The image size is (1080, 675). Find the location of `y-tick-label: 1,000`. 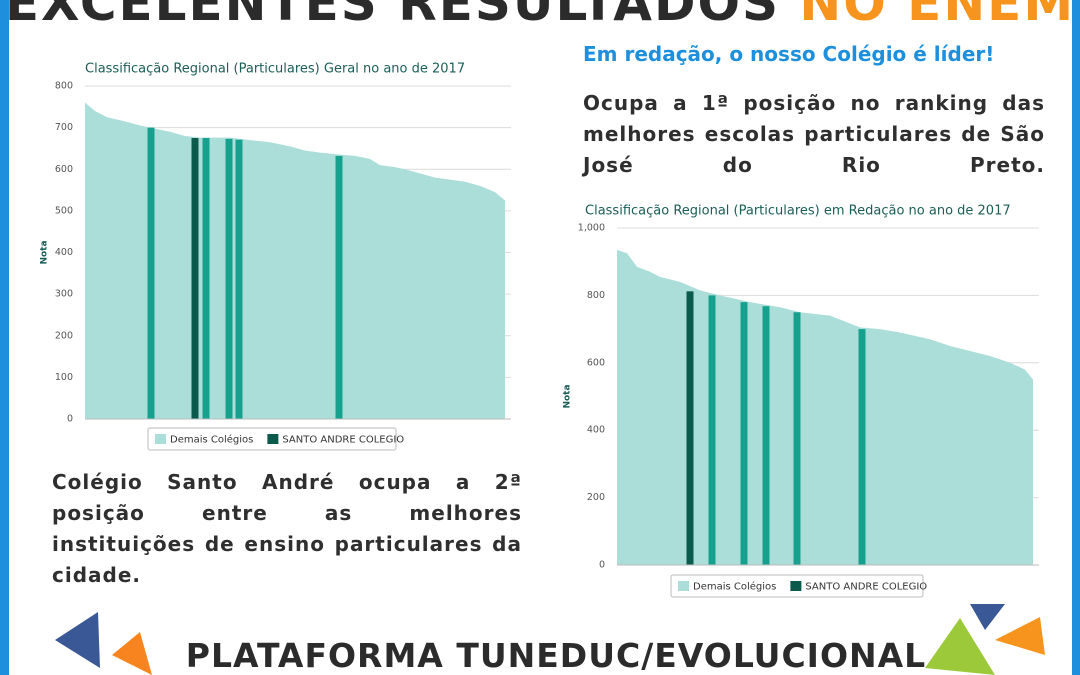

y-tick-label: 1,000 is located at coordinates (591, 228).